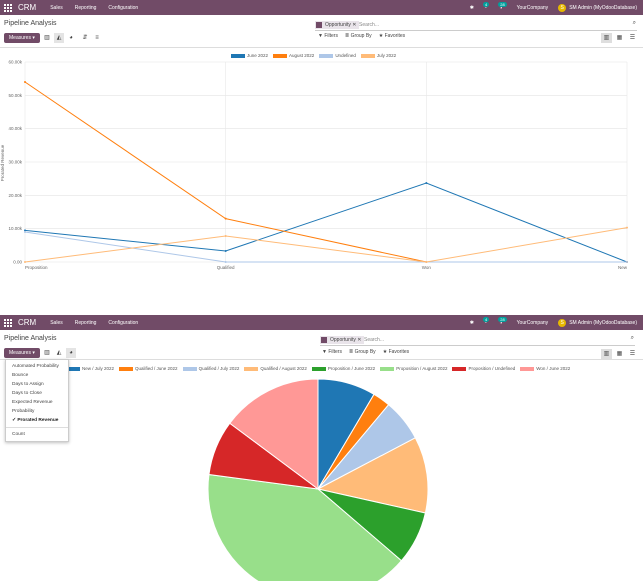  Describe the element at coordinates (275, 368) in the screenshot. I see `legend-item-qualified-august-2022: Qualified / August 2022` at that location.